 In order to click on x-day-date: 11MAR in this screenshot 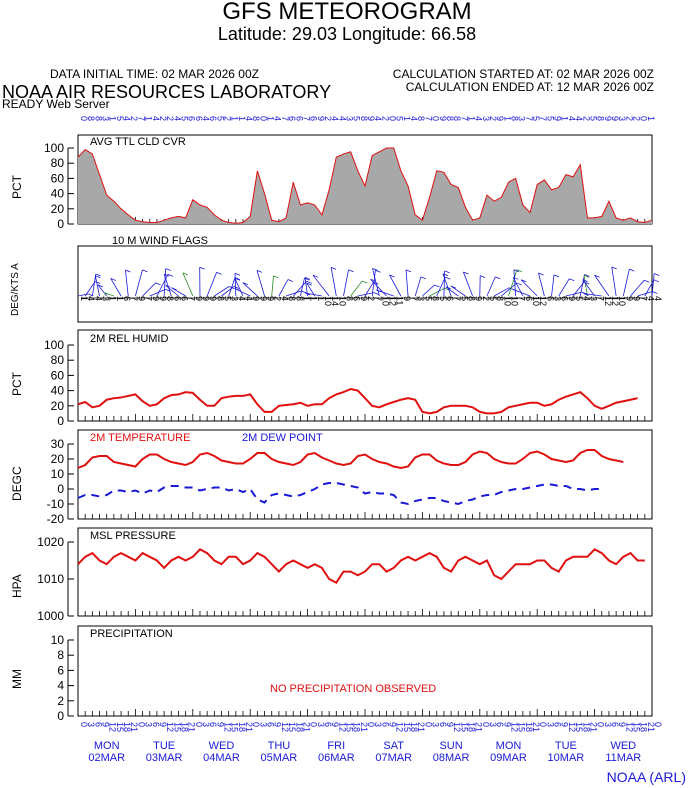, I will do `click(623, 758)`.